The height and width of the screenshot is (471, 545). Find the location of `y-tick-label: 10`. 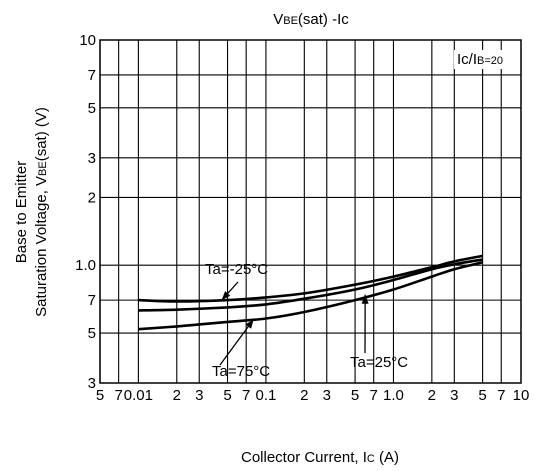

y-tick-label: 10 is located at coordinates (87, 40).